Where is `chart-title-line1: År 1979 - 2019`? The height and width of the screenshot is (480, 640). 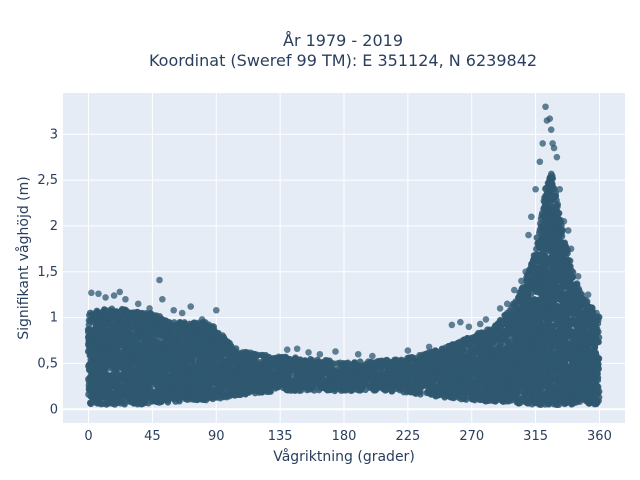 chart-title-line1: År 1979 - 2019 is located at coordinates (343, 40).